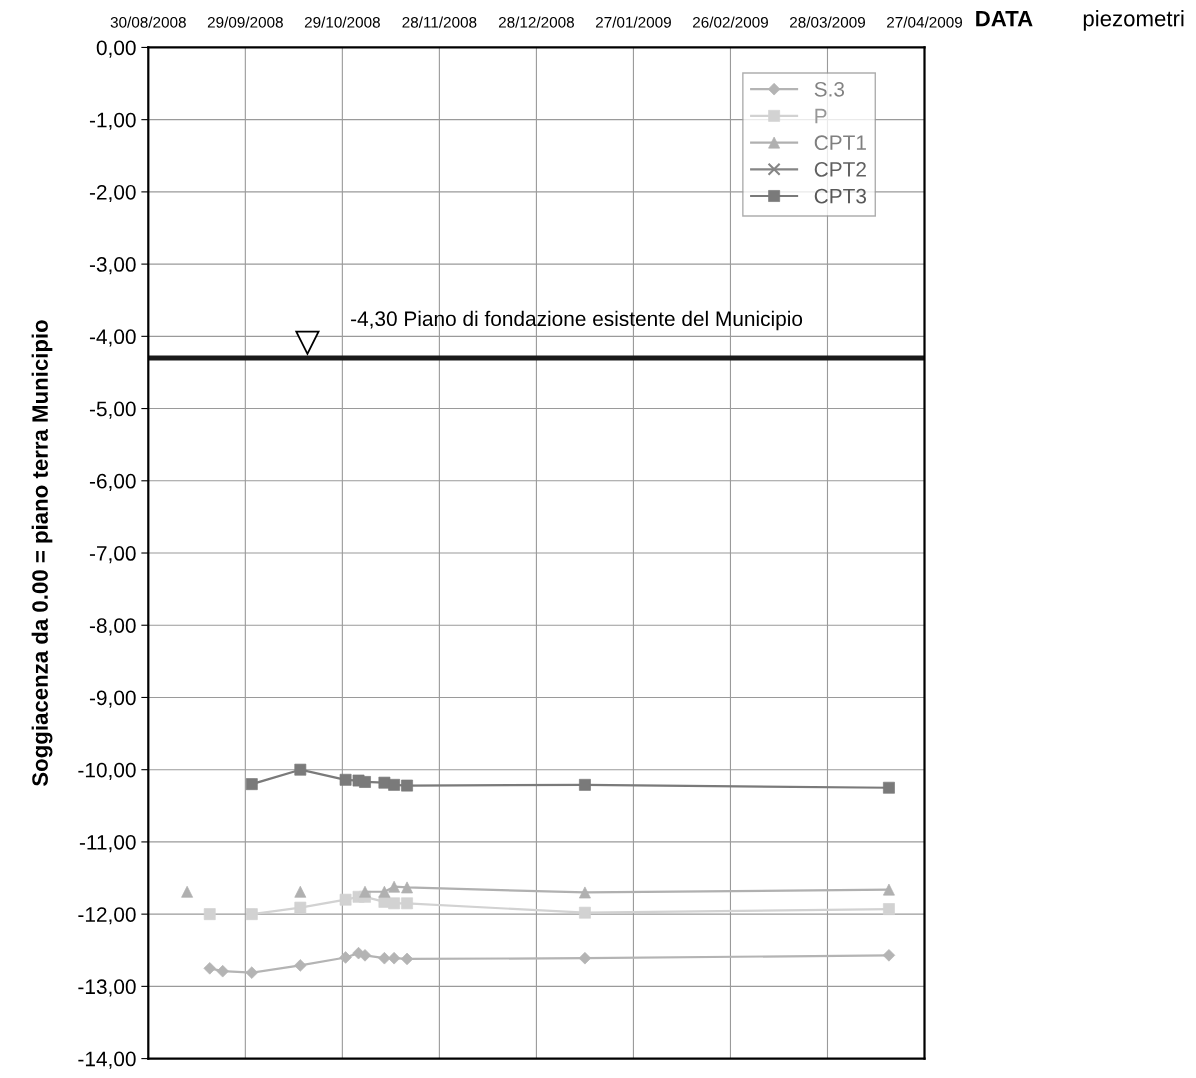  What do you see at coordinates (1133, 20) in the screenshot?
I see `text: piezometri` at bounding box center [1133, 20].